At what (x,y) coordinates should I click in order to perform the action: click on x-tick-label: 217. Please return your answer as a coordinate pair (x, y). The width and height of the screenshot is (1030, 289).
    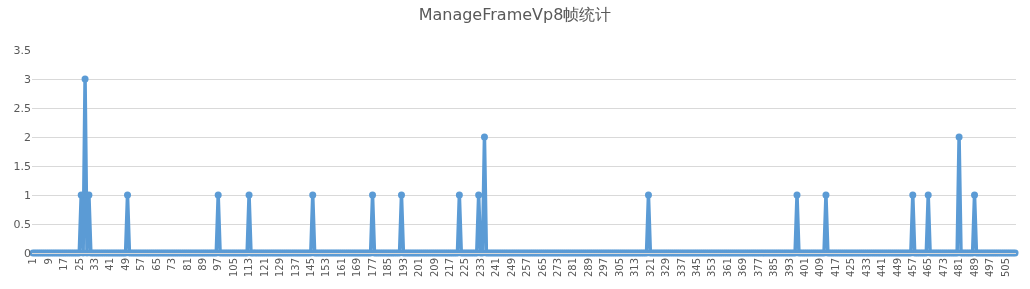
    Looking at the image, I should click on (449, 268).